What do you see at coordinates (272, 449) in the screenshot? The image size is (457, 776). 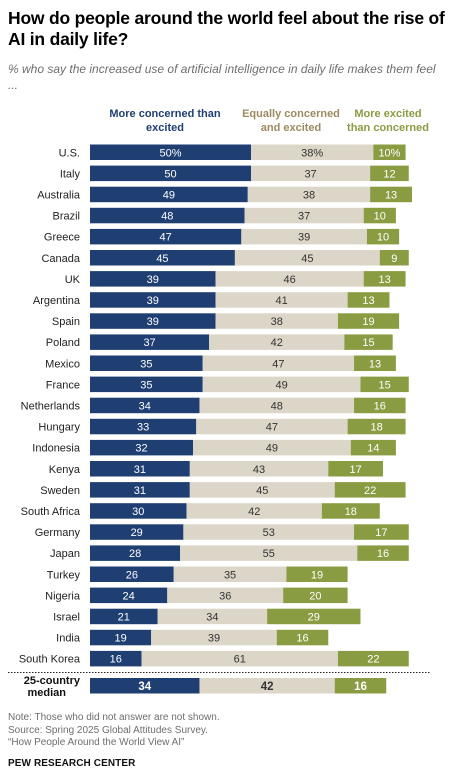 I see `data-label-equal: 49` at bounding box center [272, 449].